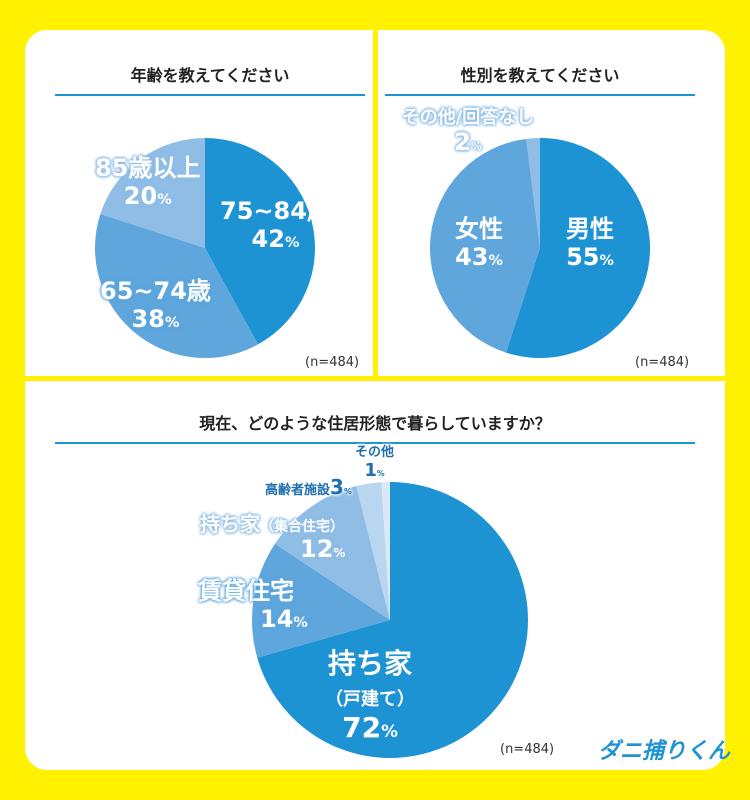 The width and height of the screenshot is (750, 800). What do you see at coordinates (155, 305) in the screenshot?
I see `slice-label: 65~74歳 38%` at bounding box center [155, 305].